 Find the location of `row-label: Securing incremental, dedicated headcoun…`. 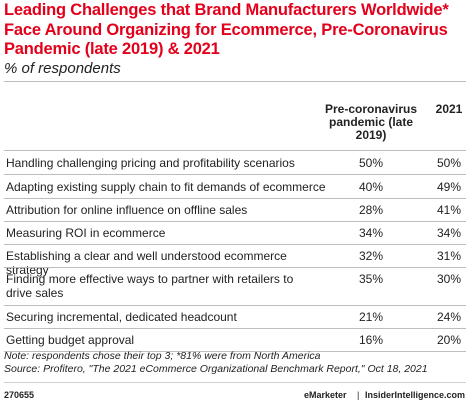

row-label: Securing incremental, dedicated headcoun… is located at coordinates (121, 317).